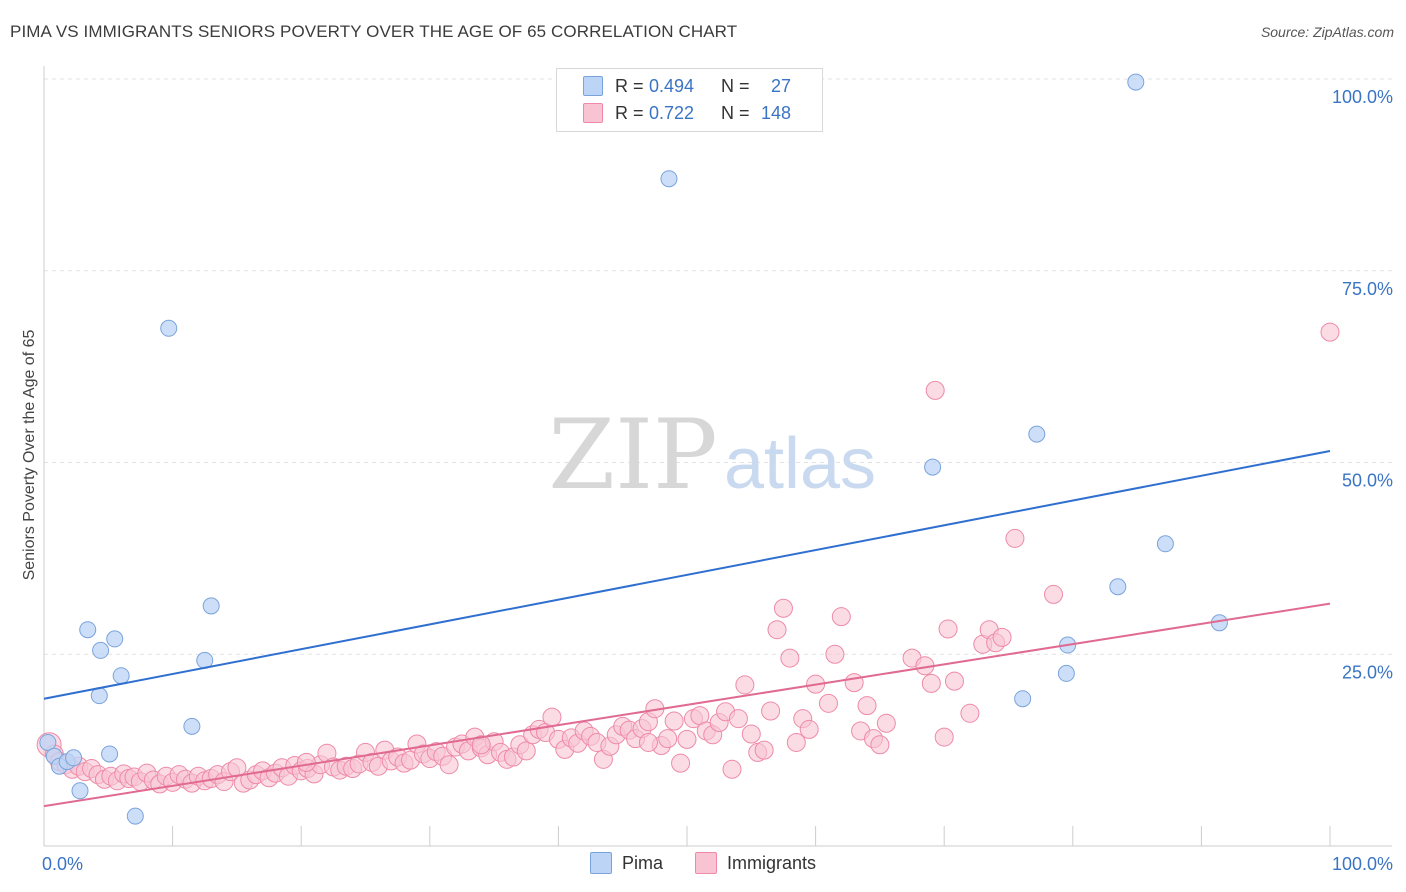 This screenshot has height=892, width=1406. Describe the element at coordinates (1362, 97) in the screenshot. I see `y-tick-label: 100.0%` at that location.